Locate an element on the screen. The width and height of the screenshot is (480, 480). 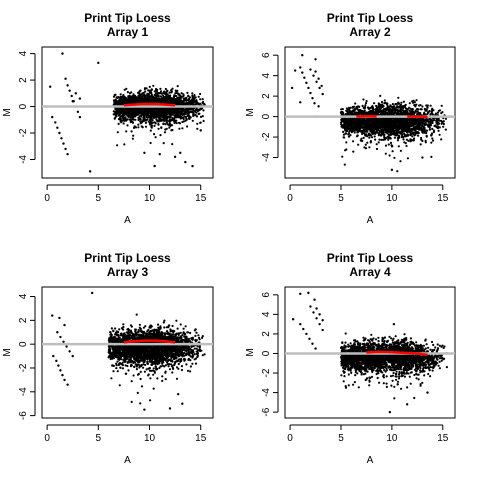
point-cloud is located at coordinates (159, 115).